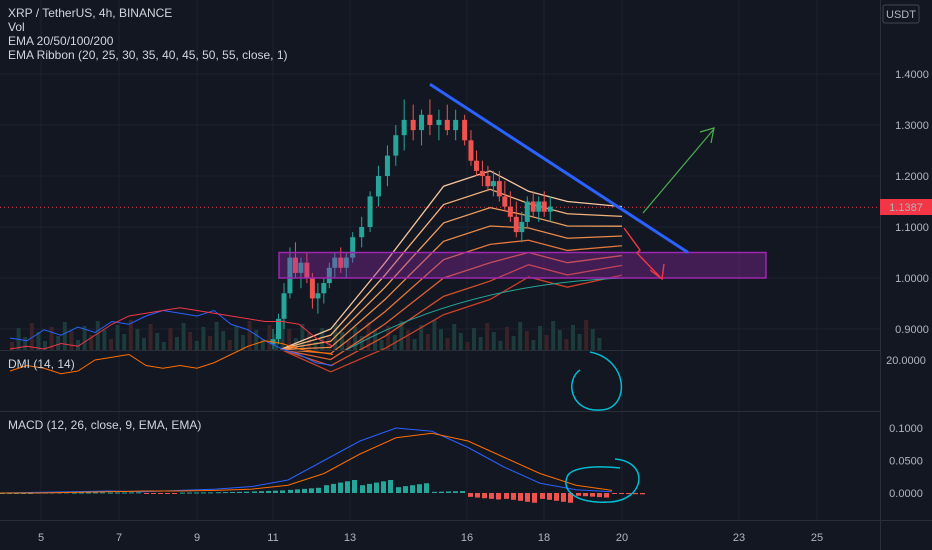 Image resolution: width=932 pixels, height=550 pixels. I want to click on annotations, so click(572, 181).